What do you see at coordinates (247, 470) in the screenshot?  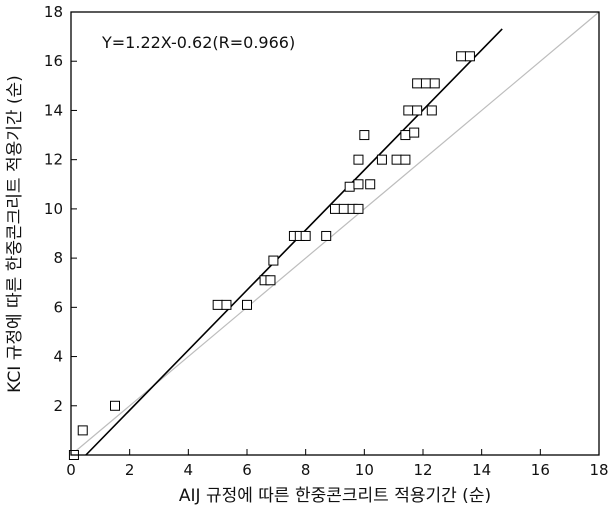 I see `x-tick-label: 6` at bounding box center [247, 470].